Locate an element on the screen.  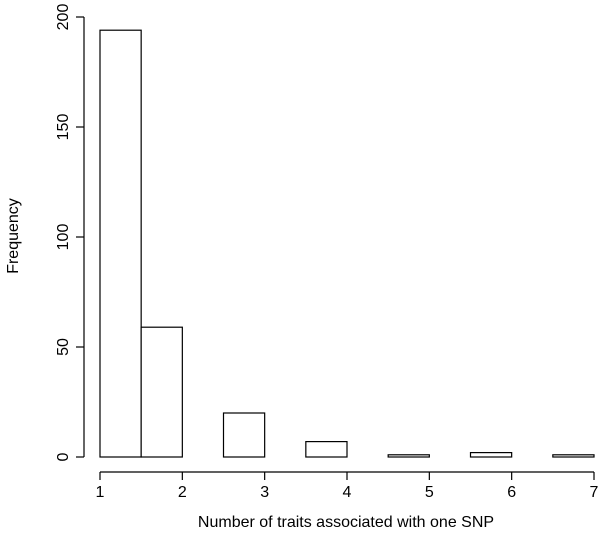
x-axis: 1 2 3 4 5 6 7 is located at coordinates (347, 486).